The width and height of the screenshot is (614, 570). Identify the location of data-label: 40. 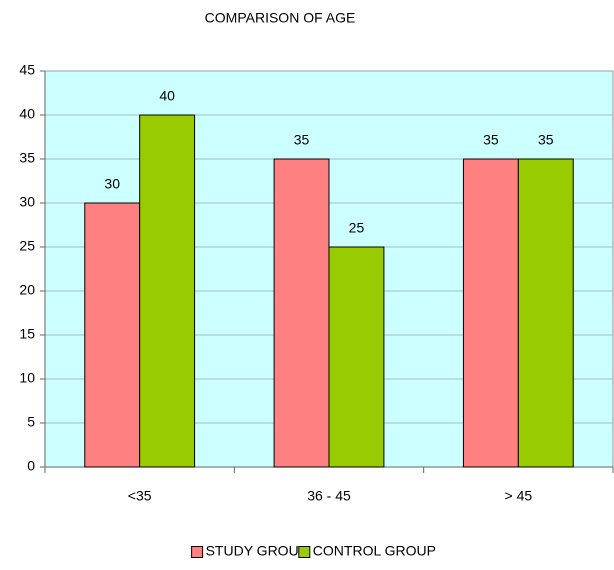
(167, 96).